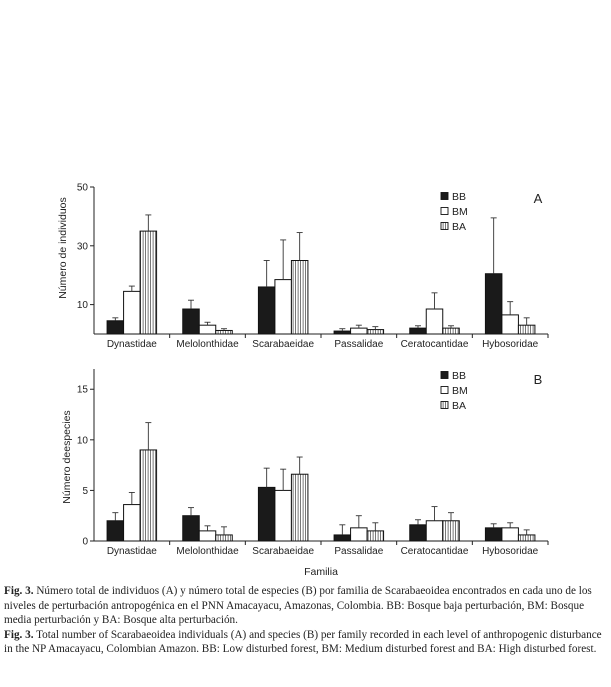 This screenshot has width=611, height=687. I want to click on panel-a-category-label: Dynastidae, so click(132, 344).